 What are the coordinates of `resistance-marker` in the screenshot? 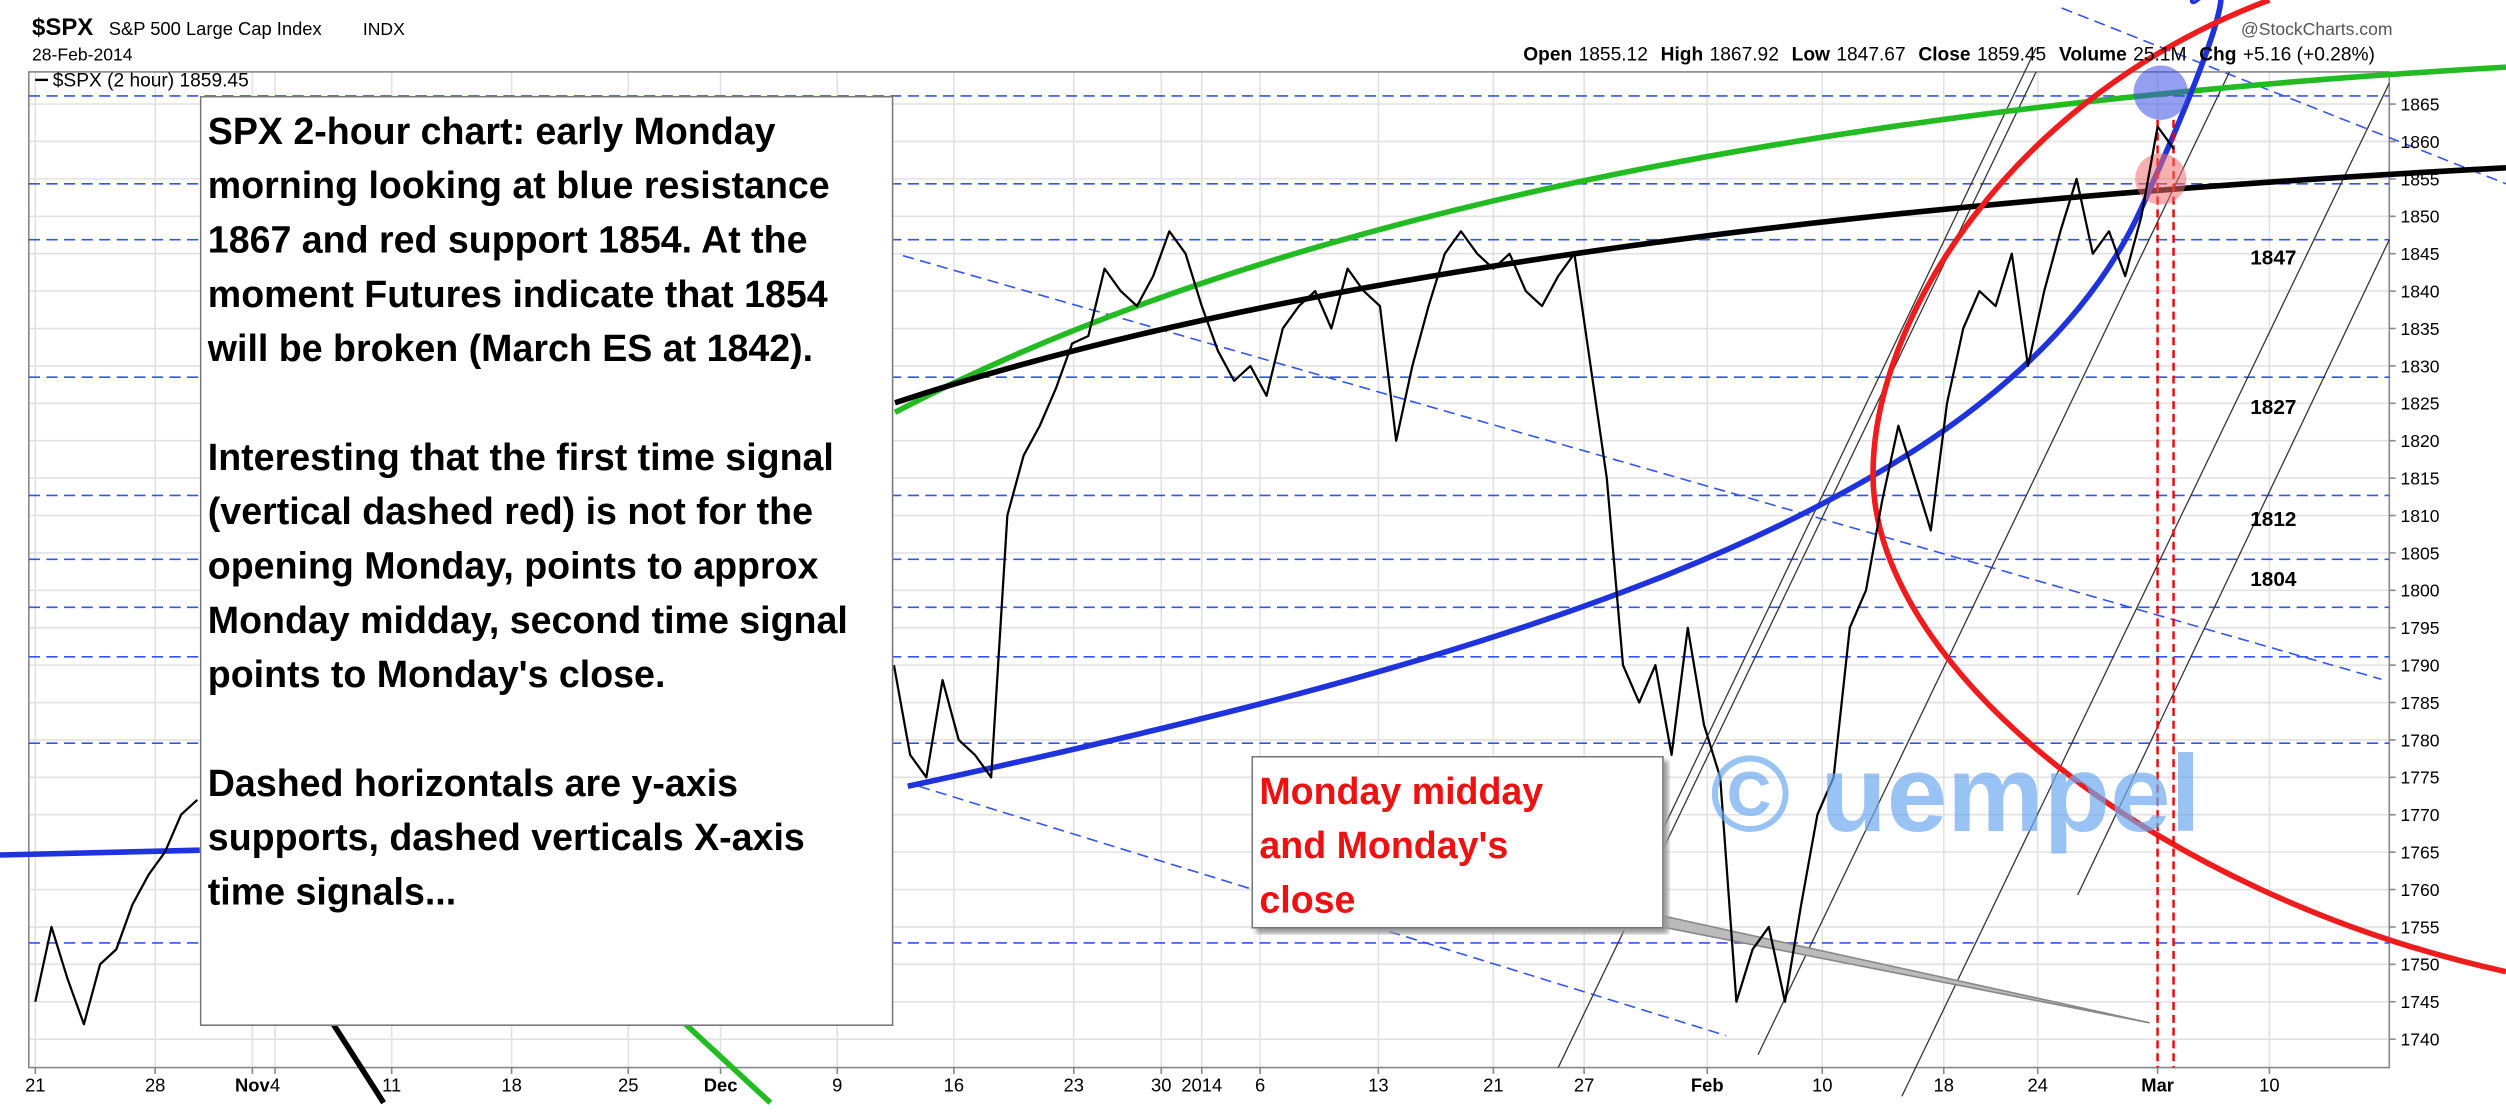 It's located at (2160, 92).